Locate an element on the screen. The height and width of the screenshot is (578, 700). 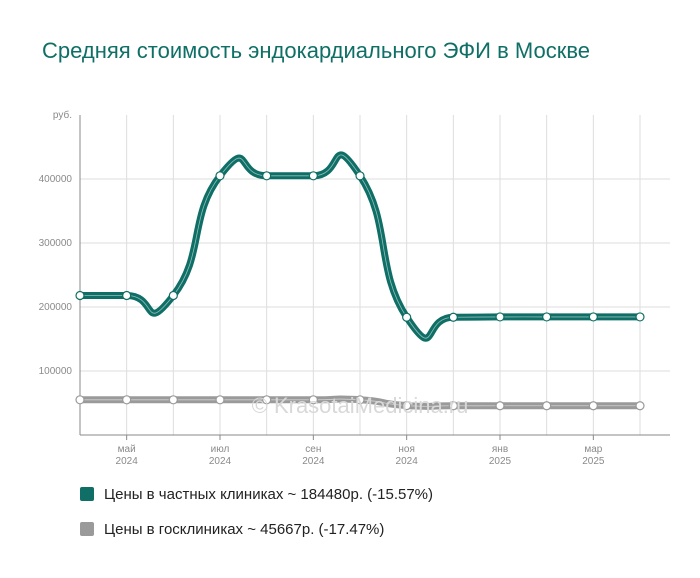
watermark: © KrasotaiMedicina.ru is located at coordinates (360, 405).